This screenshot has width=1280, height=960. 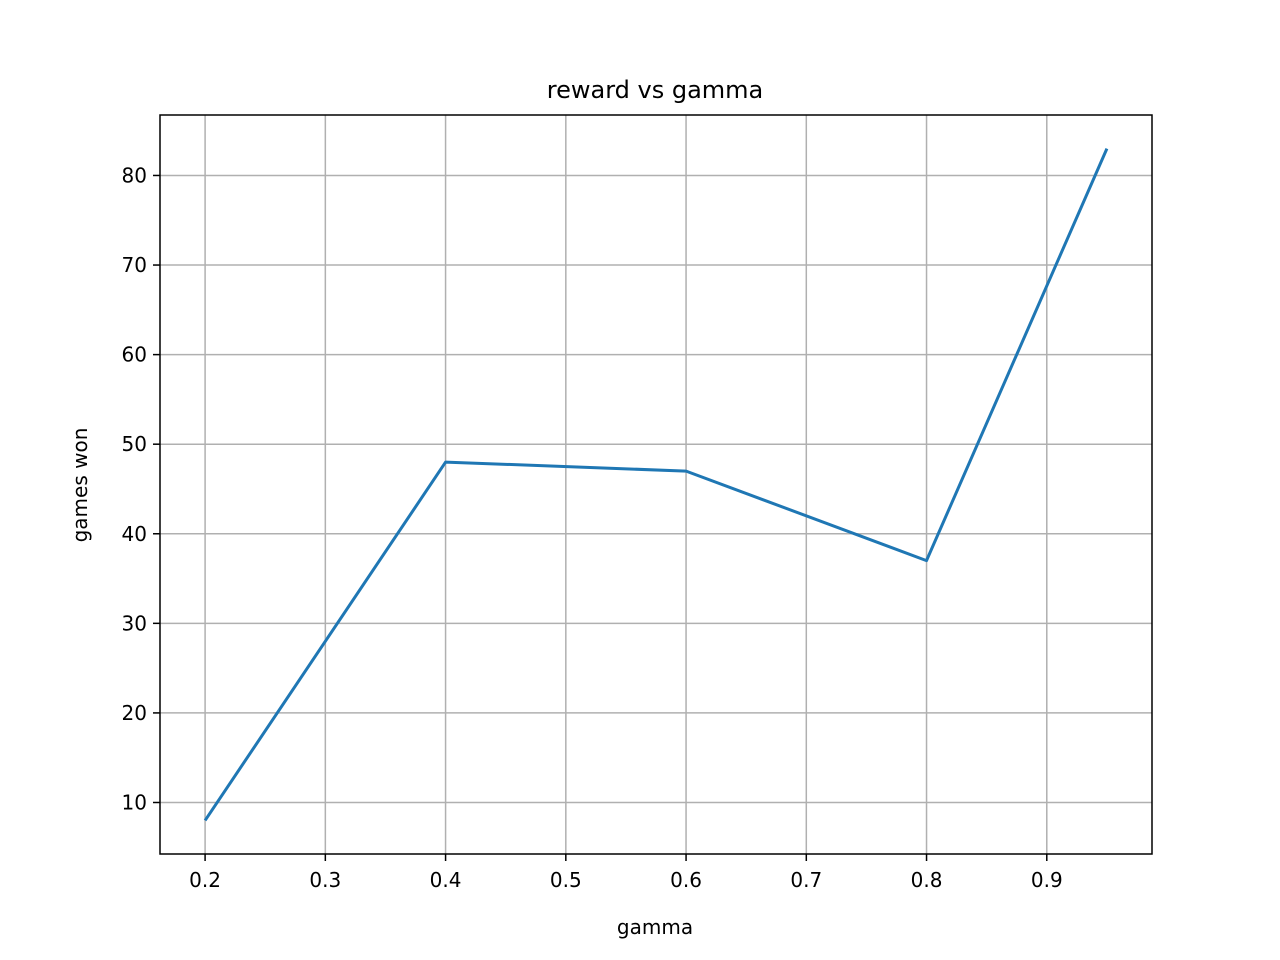 I want to click on x-tick-label: 0.7, so click(x=806, y=880).